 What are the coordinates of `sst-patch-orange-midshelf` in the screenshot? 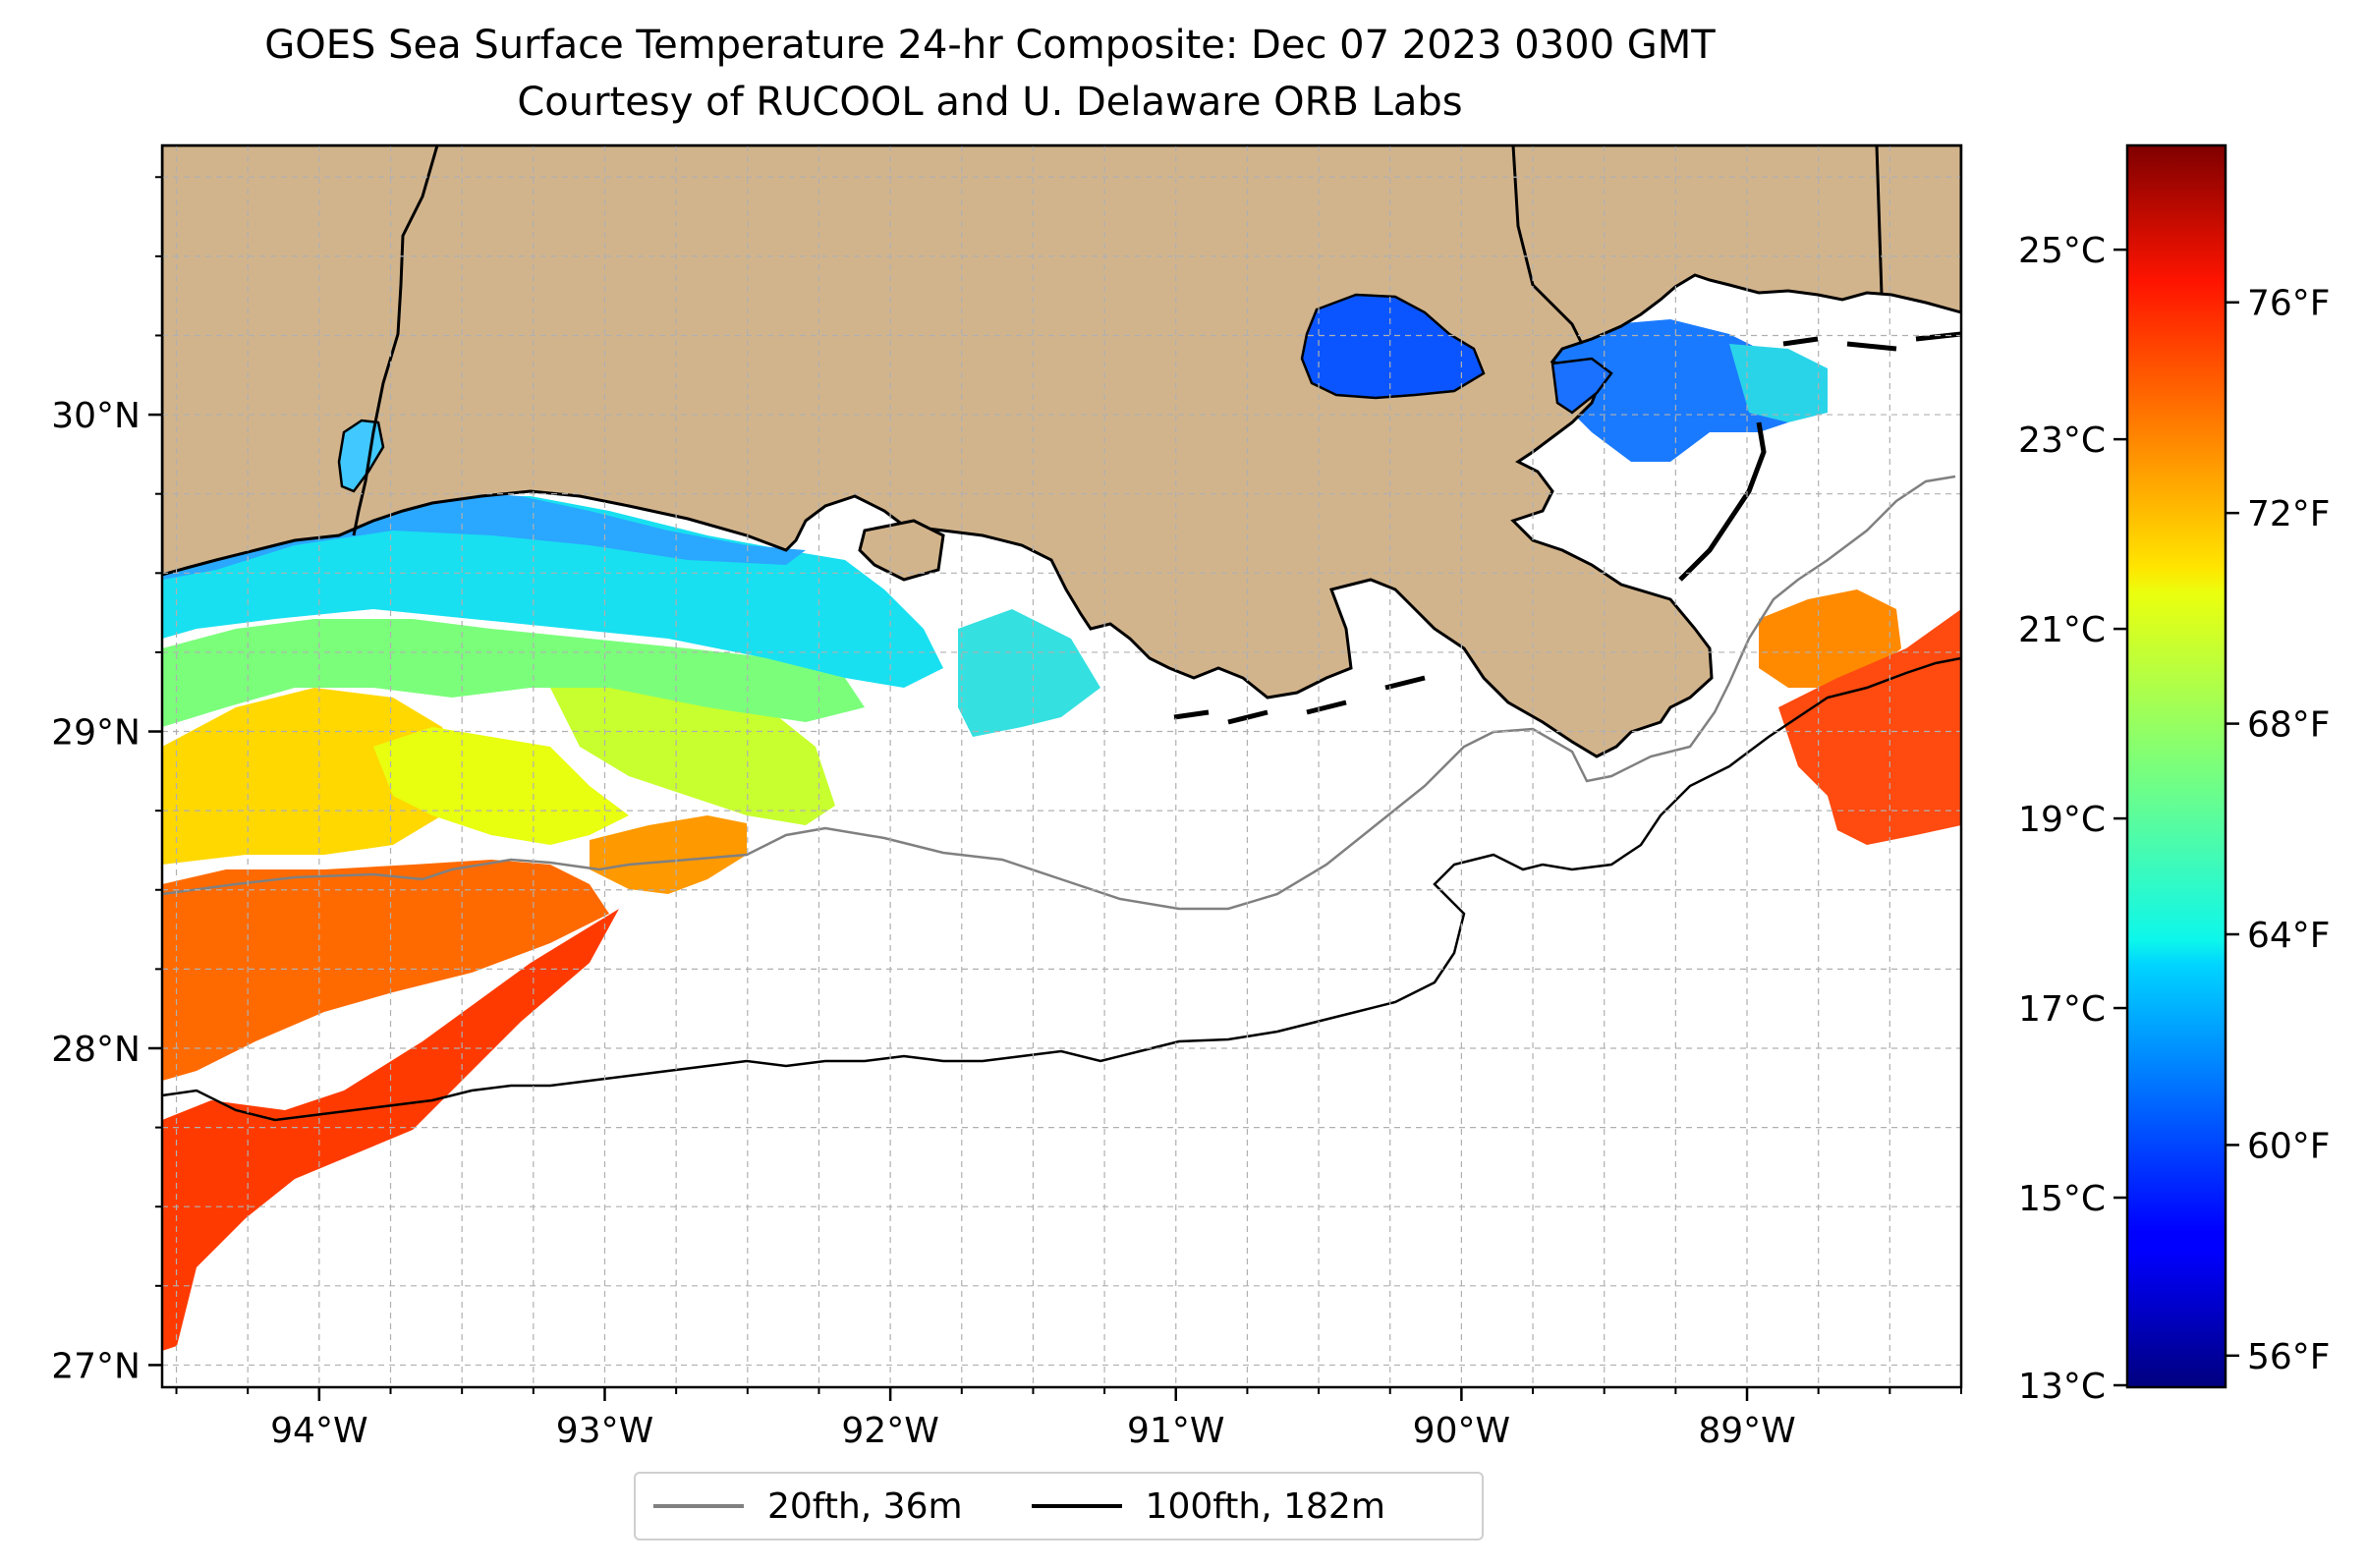 It's located at (668, 854).